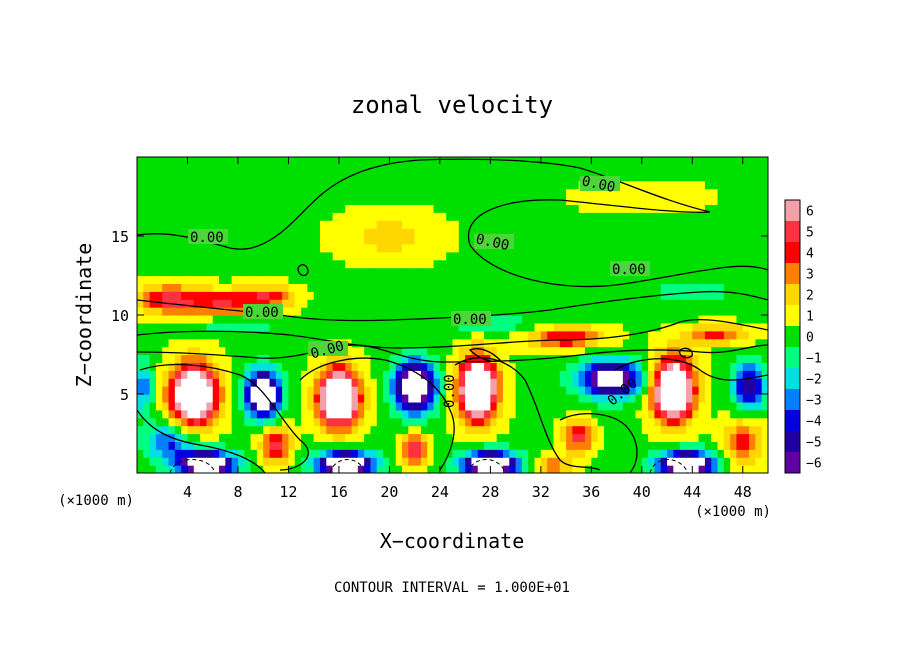 Image resolution: width=904 pixels, height=654 pixels. What do you see at coordinates (814, 380) in the screenshot?
I see `colorbar-label: −2` at bounding box center [814, 380].